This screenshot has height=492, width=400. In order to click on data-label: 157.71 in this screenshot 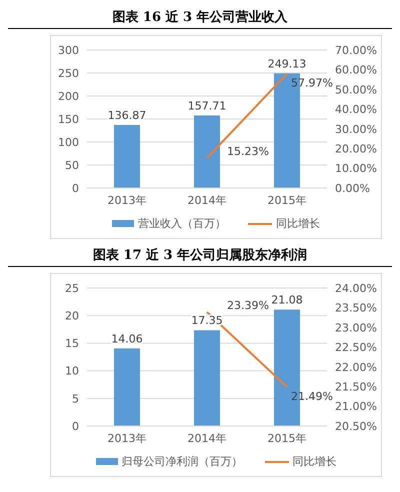, I will do `click(207, 105)`.